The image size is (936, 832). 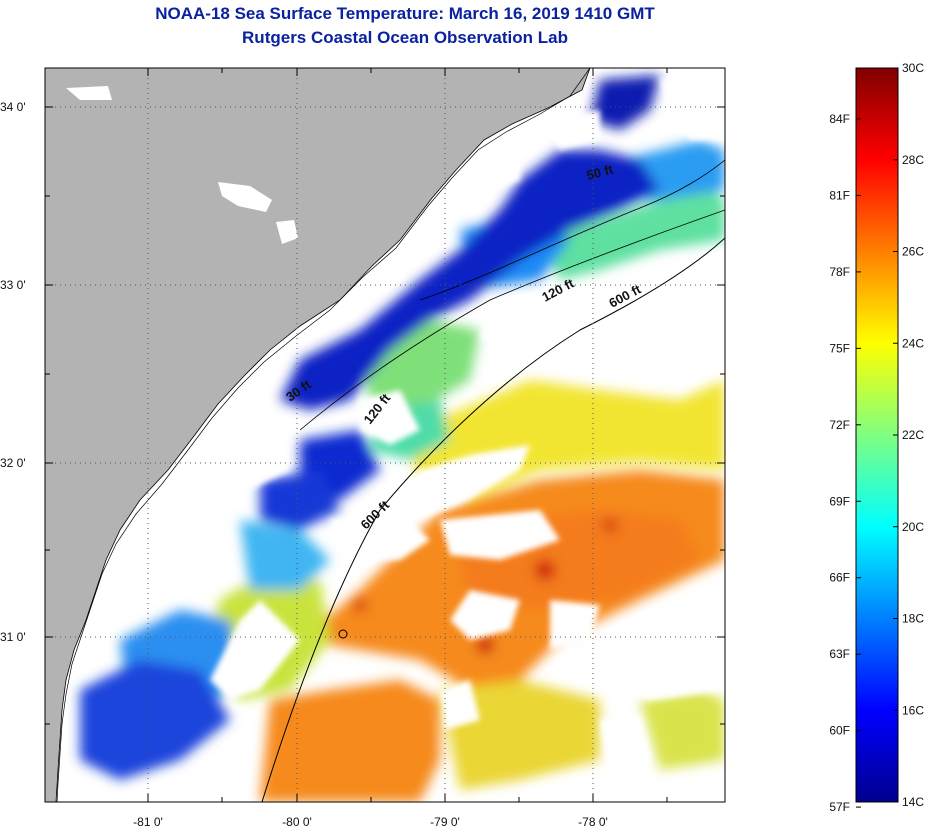 What do you see at coordinates (845, 463) in the screenshot?
I see `fahrenheit-scale: 84F 81F 78F 75F 72F 69F 66F 63F 60F 57F` at bounding box center [845, 463].